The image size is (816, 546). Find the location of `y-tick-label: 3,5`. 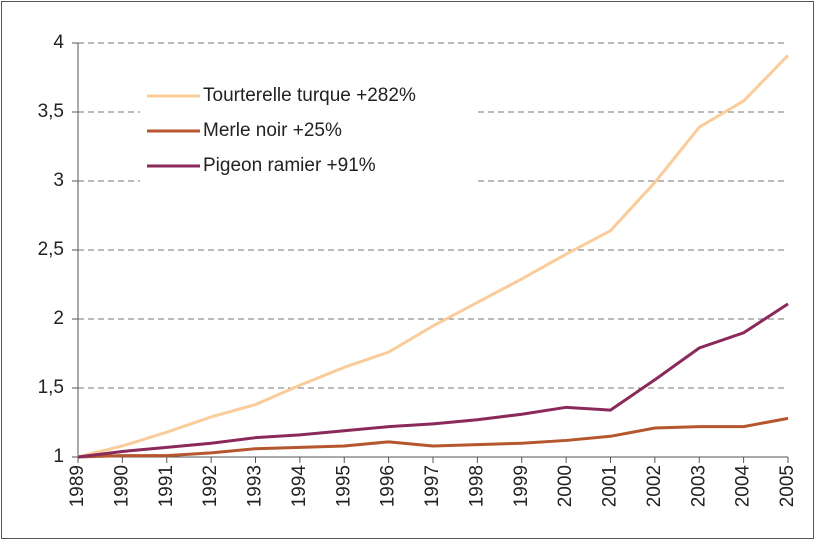

y-tick-label: 3,5 is located at coordinates (51, 111).